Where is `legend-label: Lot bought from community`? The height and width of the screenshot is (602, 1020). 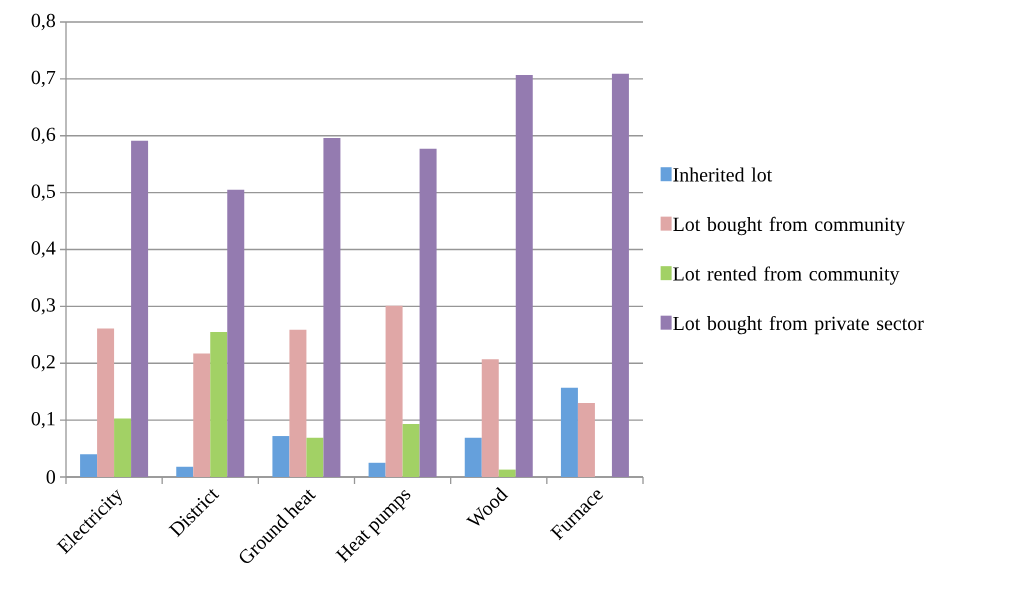 legend-label: Lot bought from community is located at coordinates (789, 226).